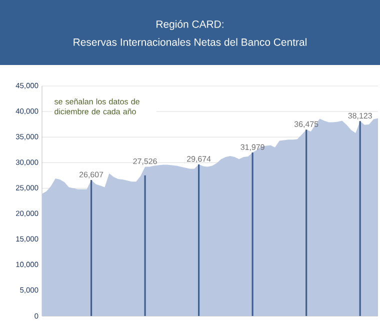 This screenshot has height=327, width=380. Describe the element at coordinates (190, 25) in the screenshot. I see `chart-title: Región CARD:` at that location.